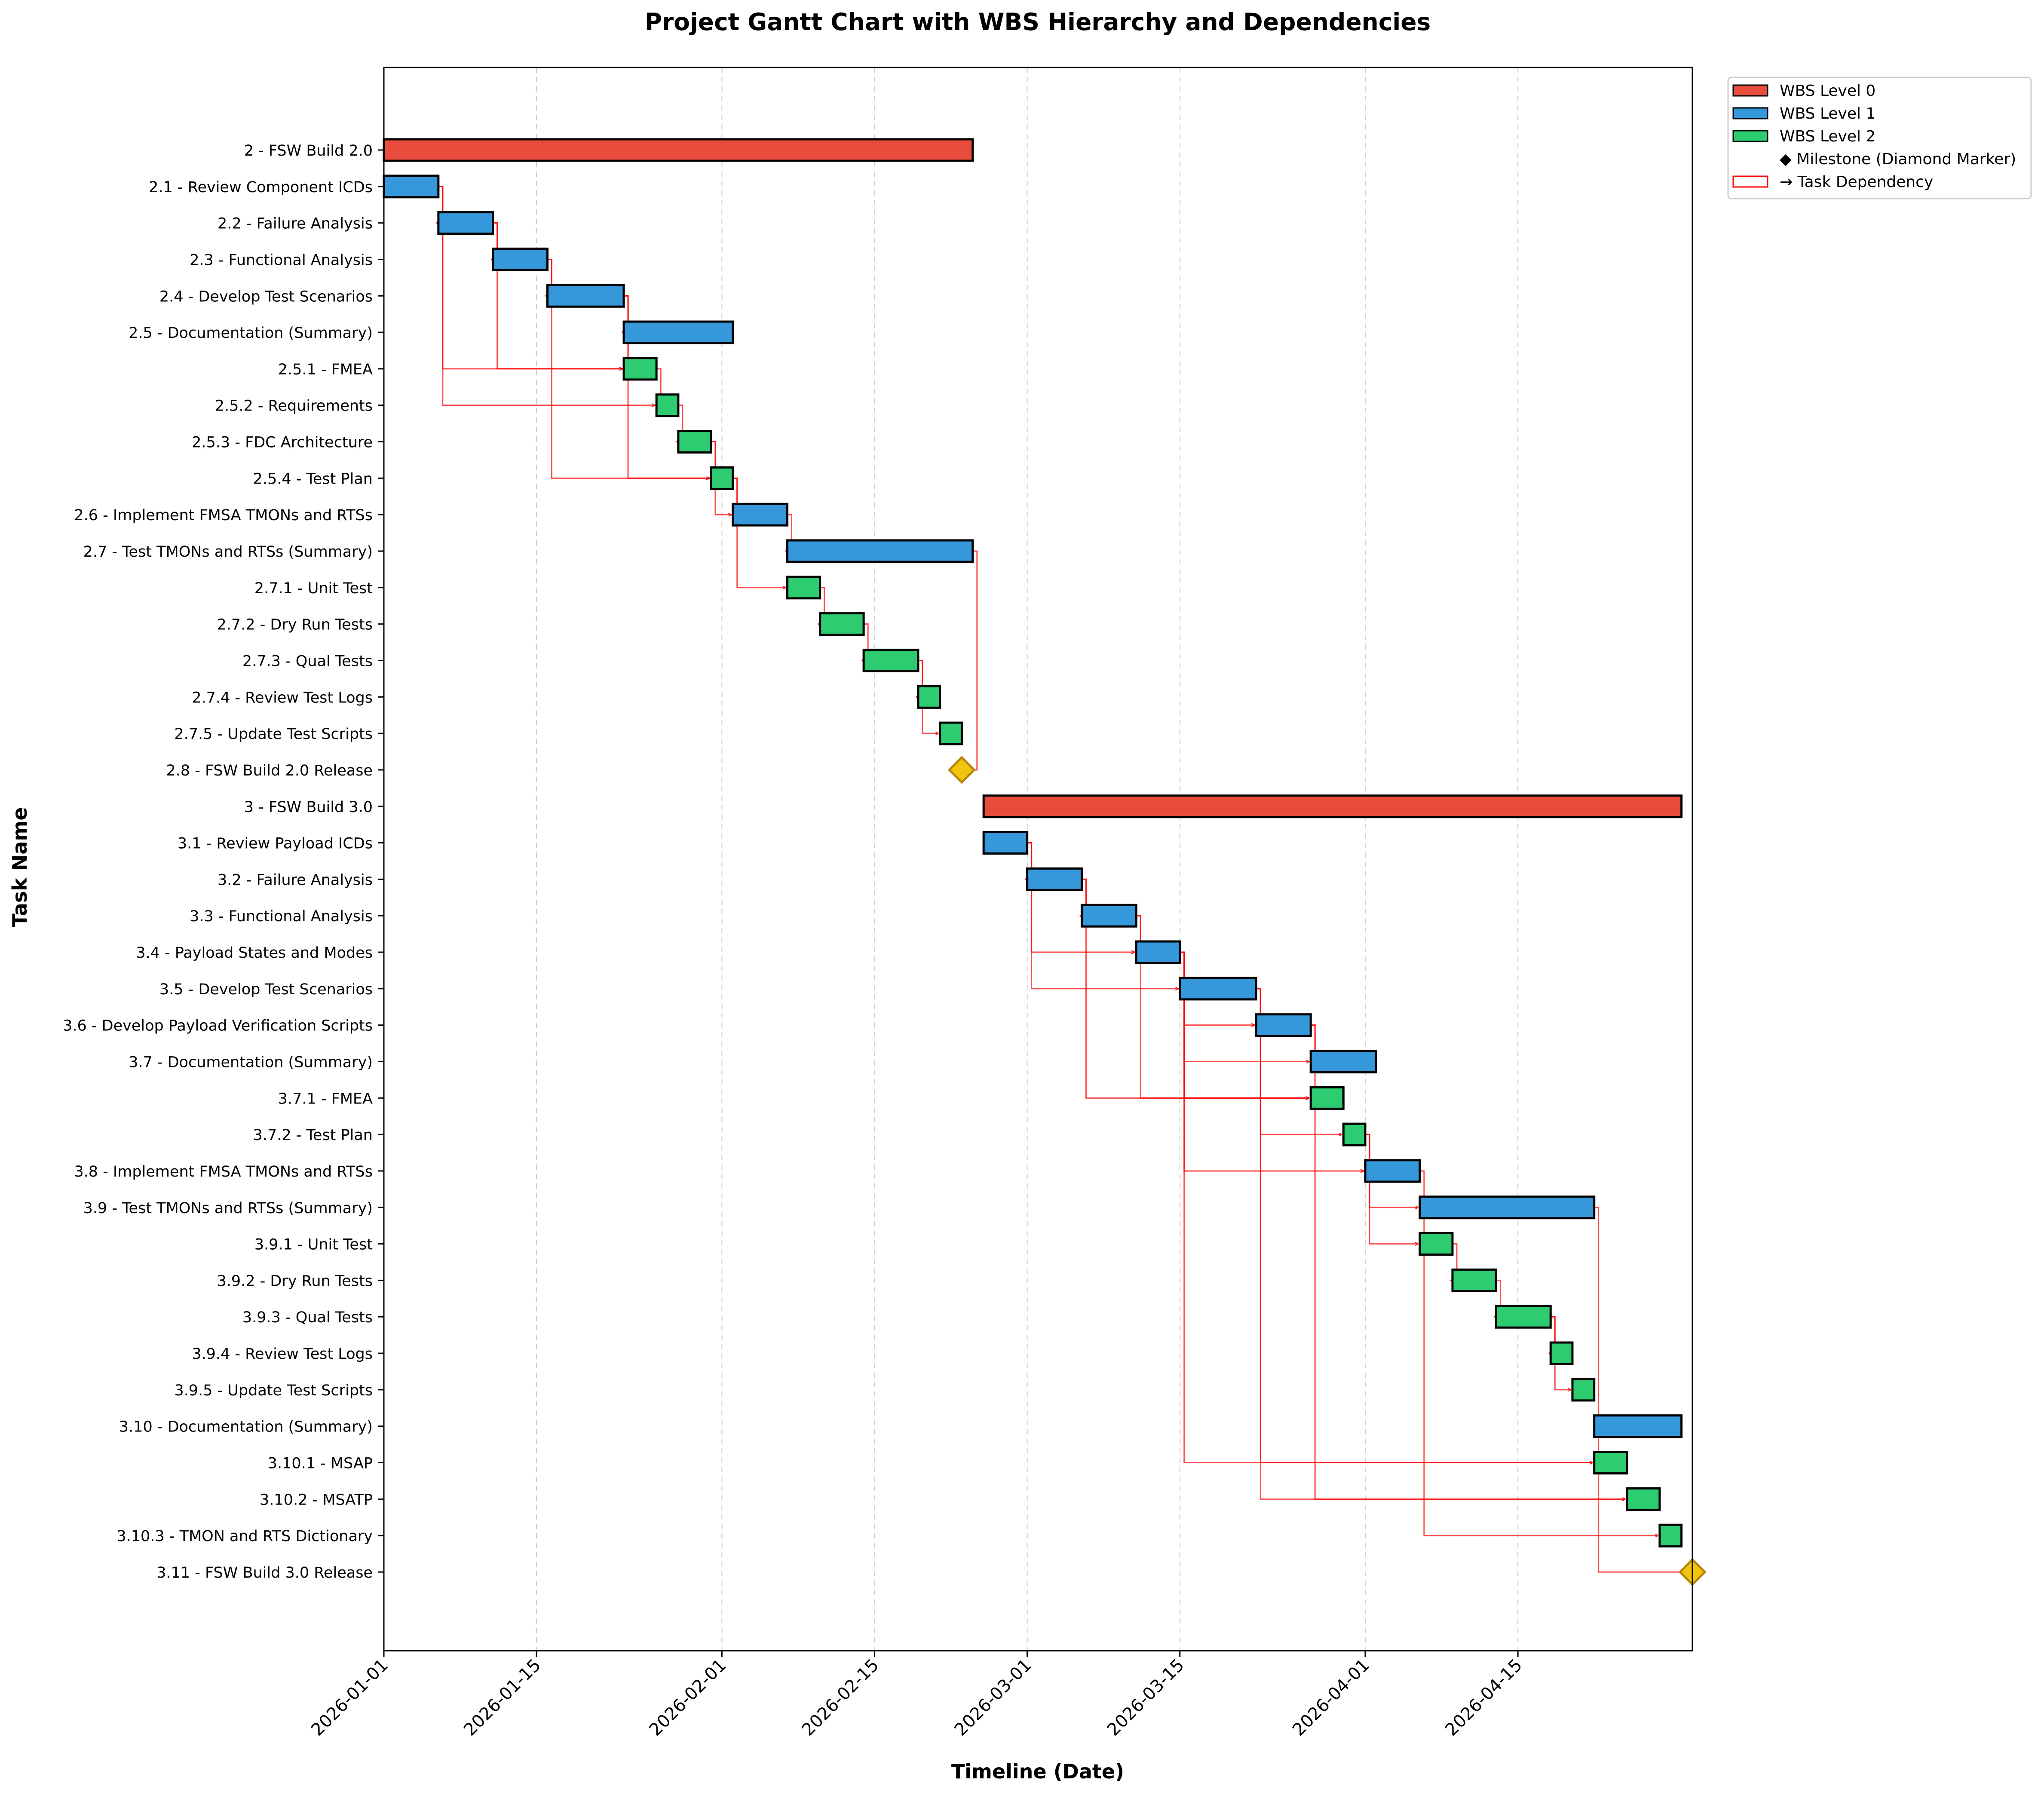  Describe the element at coordinates (307, 1317) in the screenshot. I see `task-label-3-9-3: 3.9.3 - Qual Tests` at that location.